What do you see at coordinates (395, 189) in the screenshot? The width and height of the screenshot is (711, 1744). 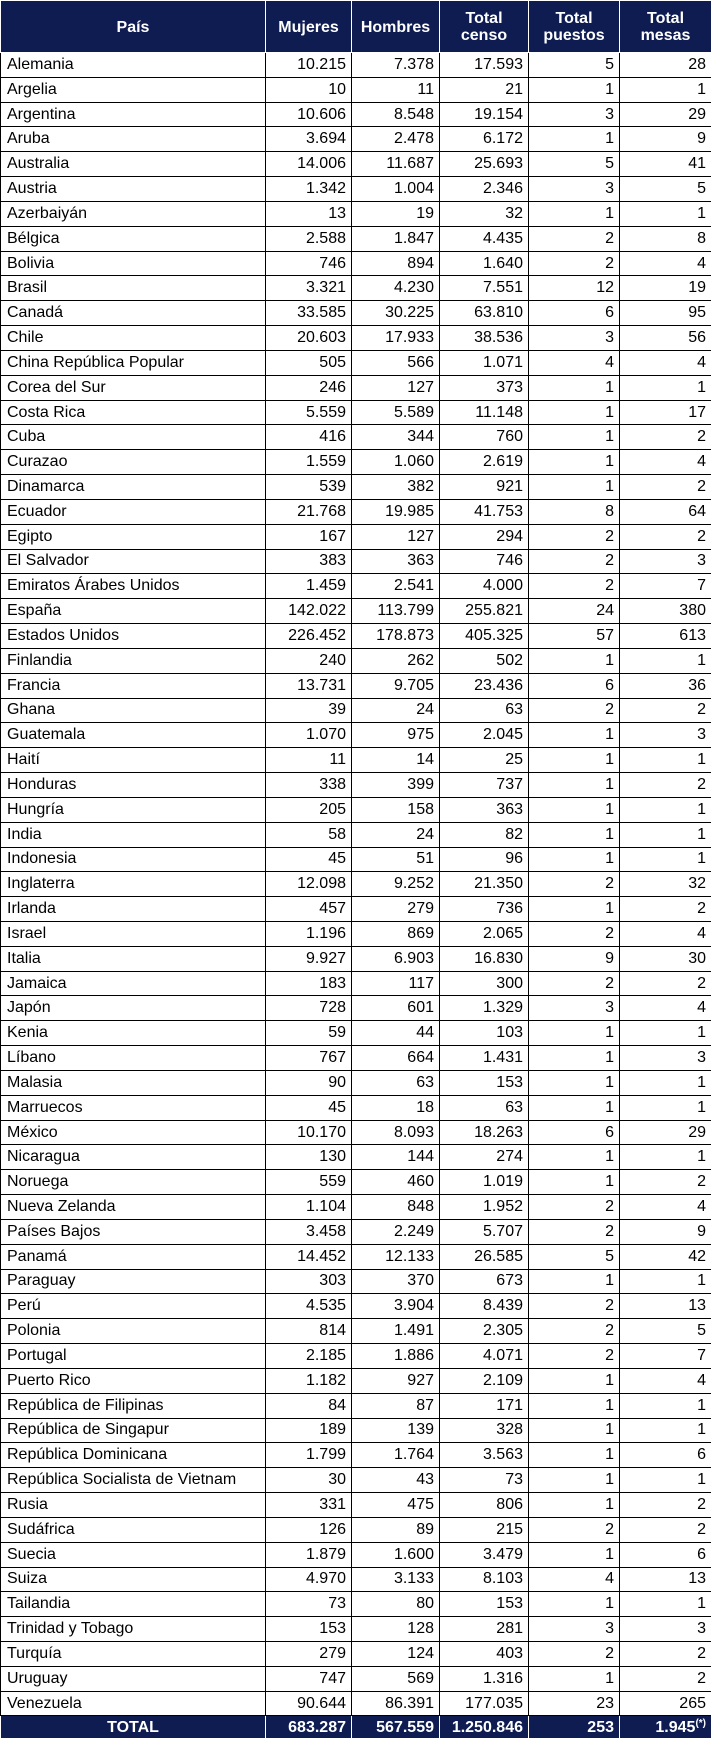 I see `hombres-cell: 1.004` at bounding box center [395, 189].